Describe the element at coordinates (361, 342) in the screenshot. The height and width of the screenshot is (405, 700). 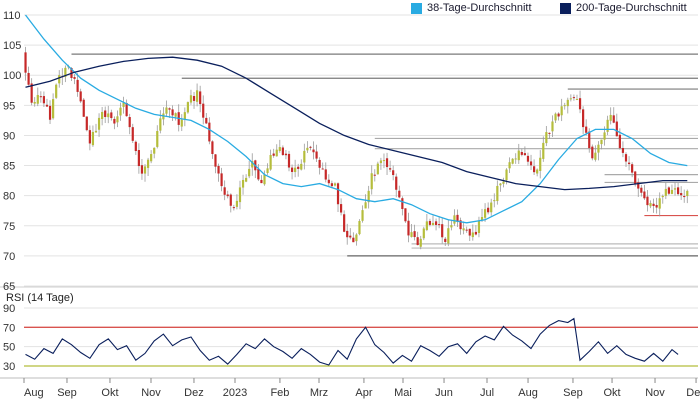
I see `rsi-panel` at that location.